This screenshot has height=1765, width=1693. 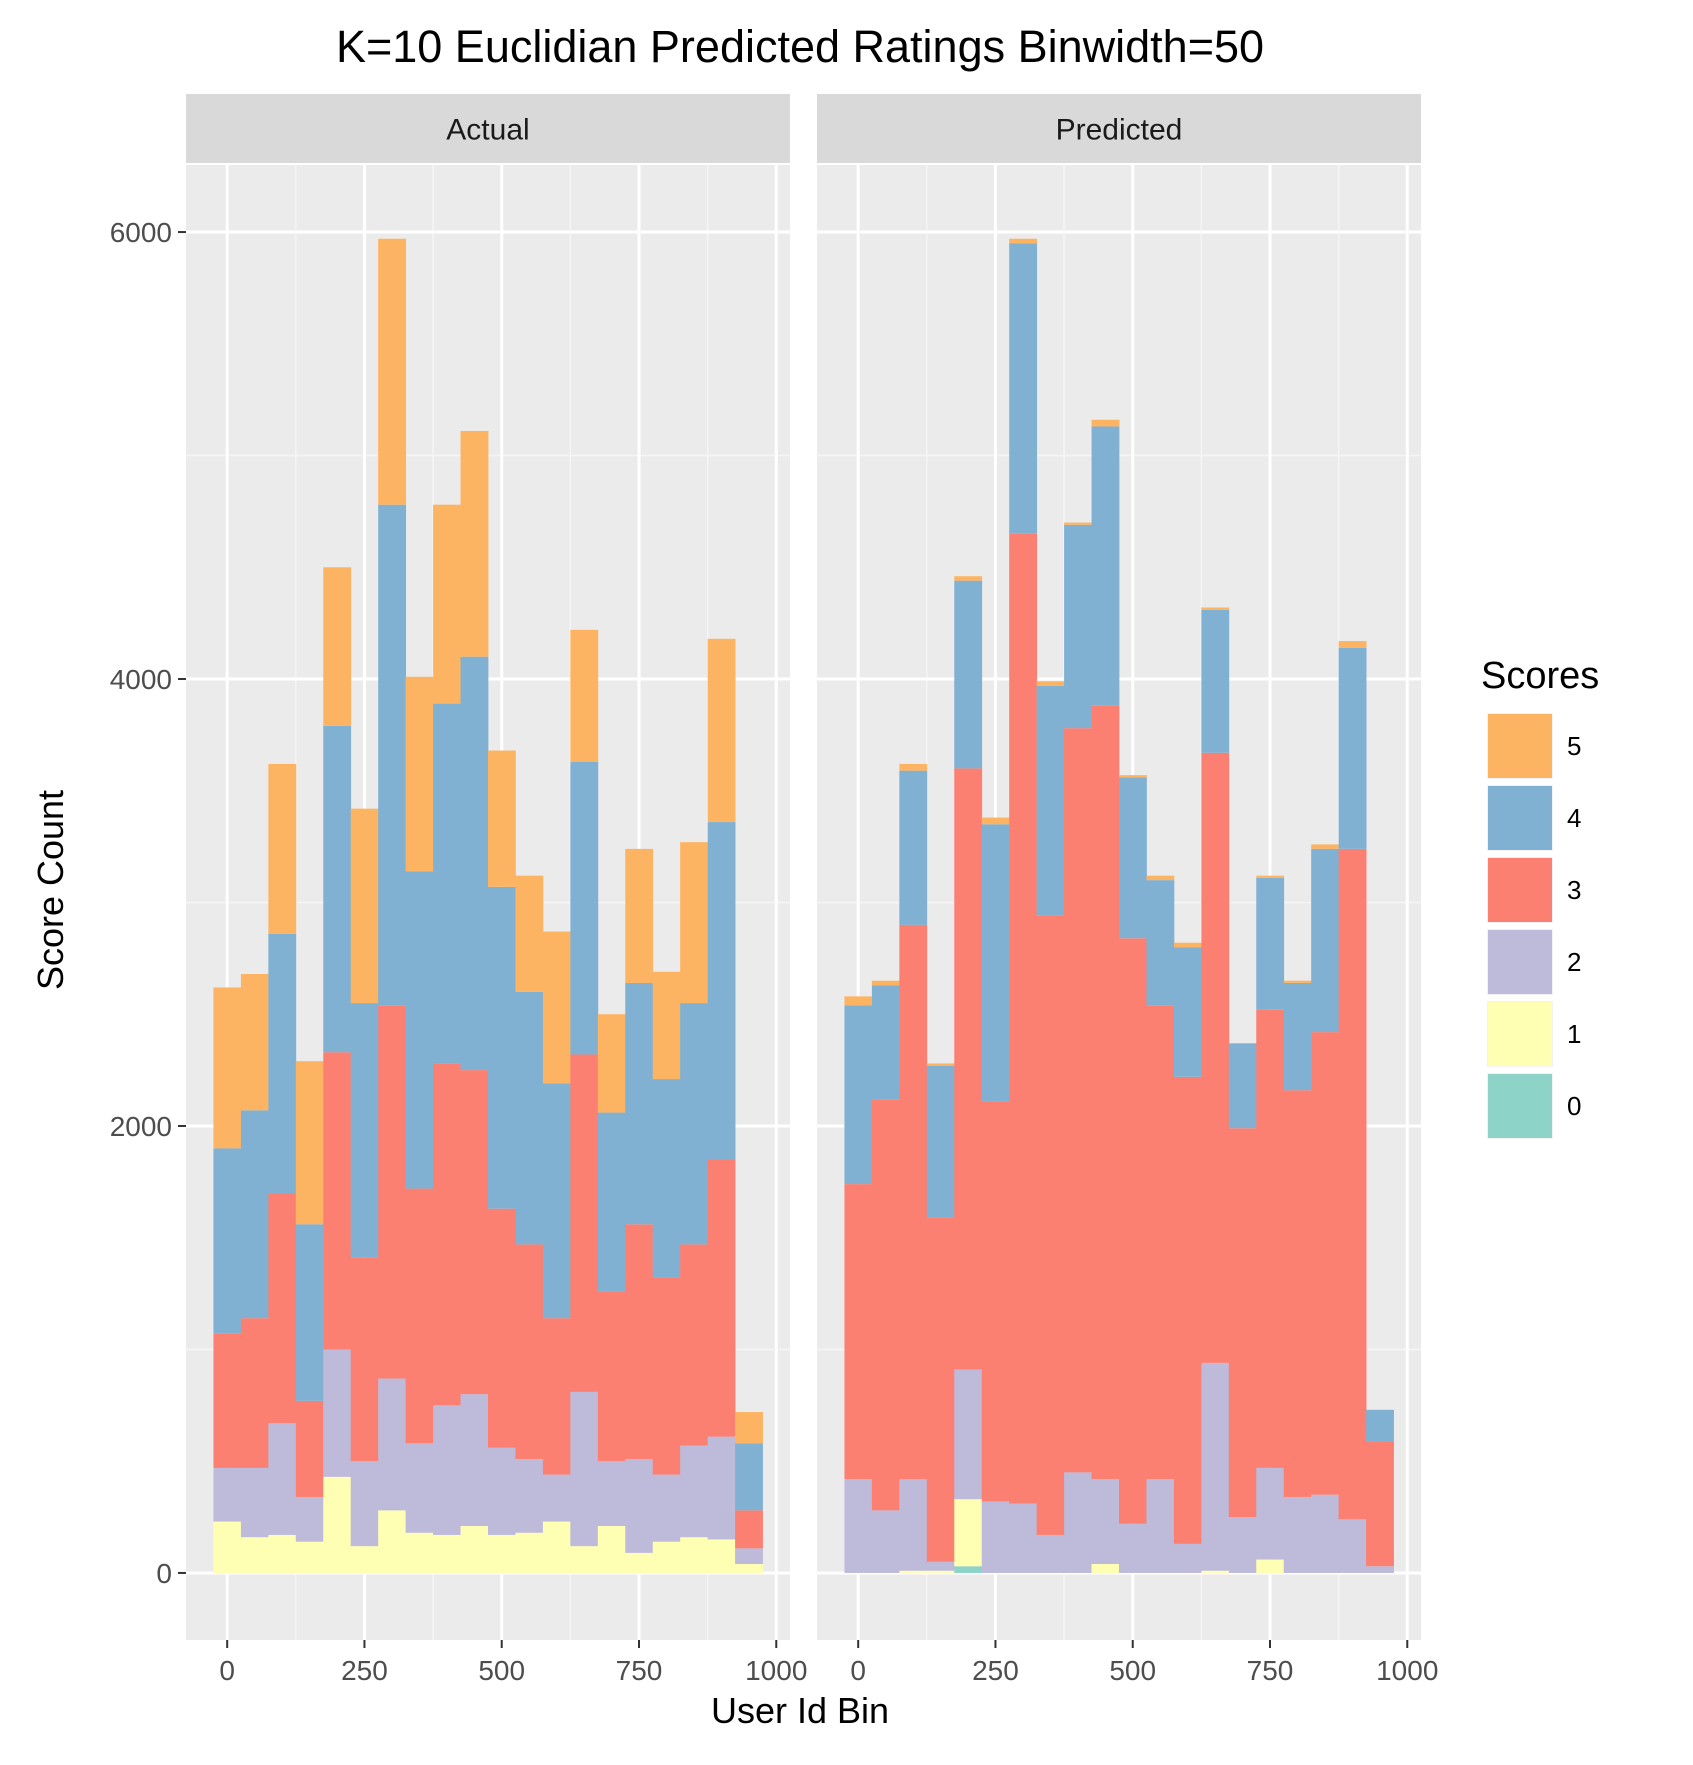 What do you see at coordinates (1119, 128) in the screenshot?
I see `facet-strip` at bounding box center [1119, 128].